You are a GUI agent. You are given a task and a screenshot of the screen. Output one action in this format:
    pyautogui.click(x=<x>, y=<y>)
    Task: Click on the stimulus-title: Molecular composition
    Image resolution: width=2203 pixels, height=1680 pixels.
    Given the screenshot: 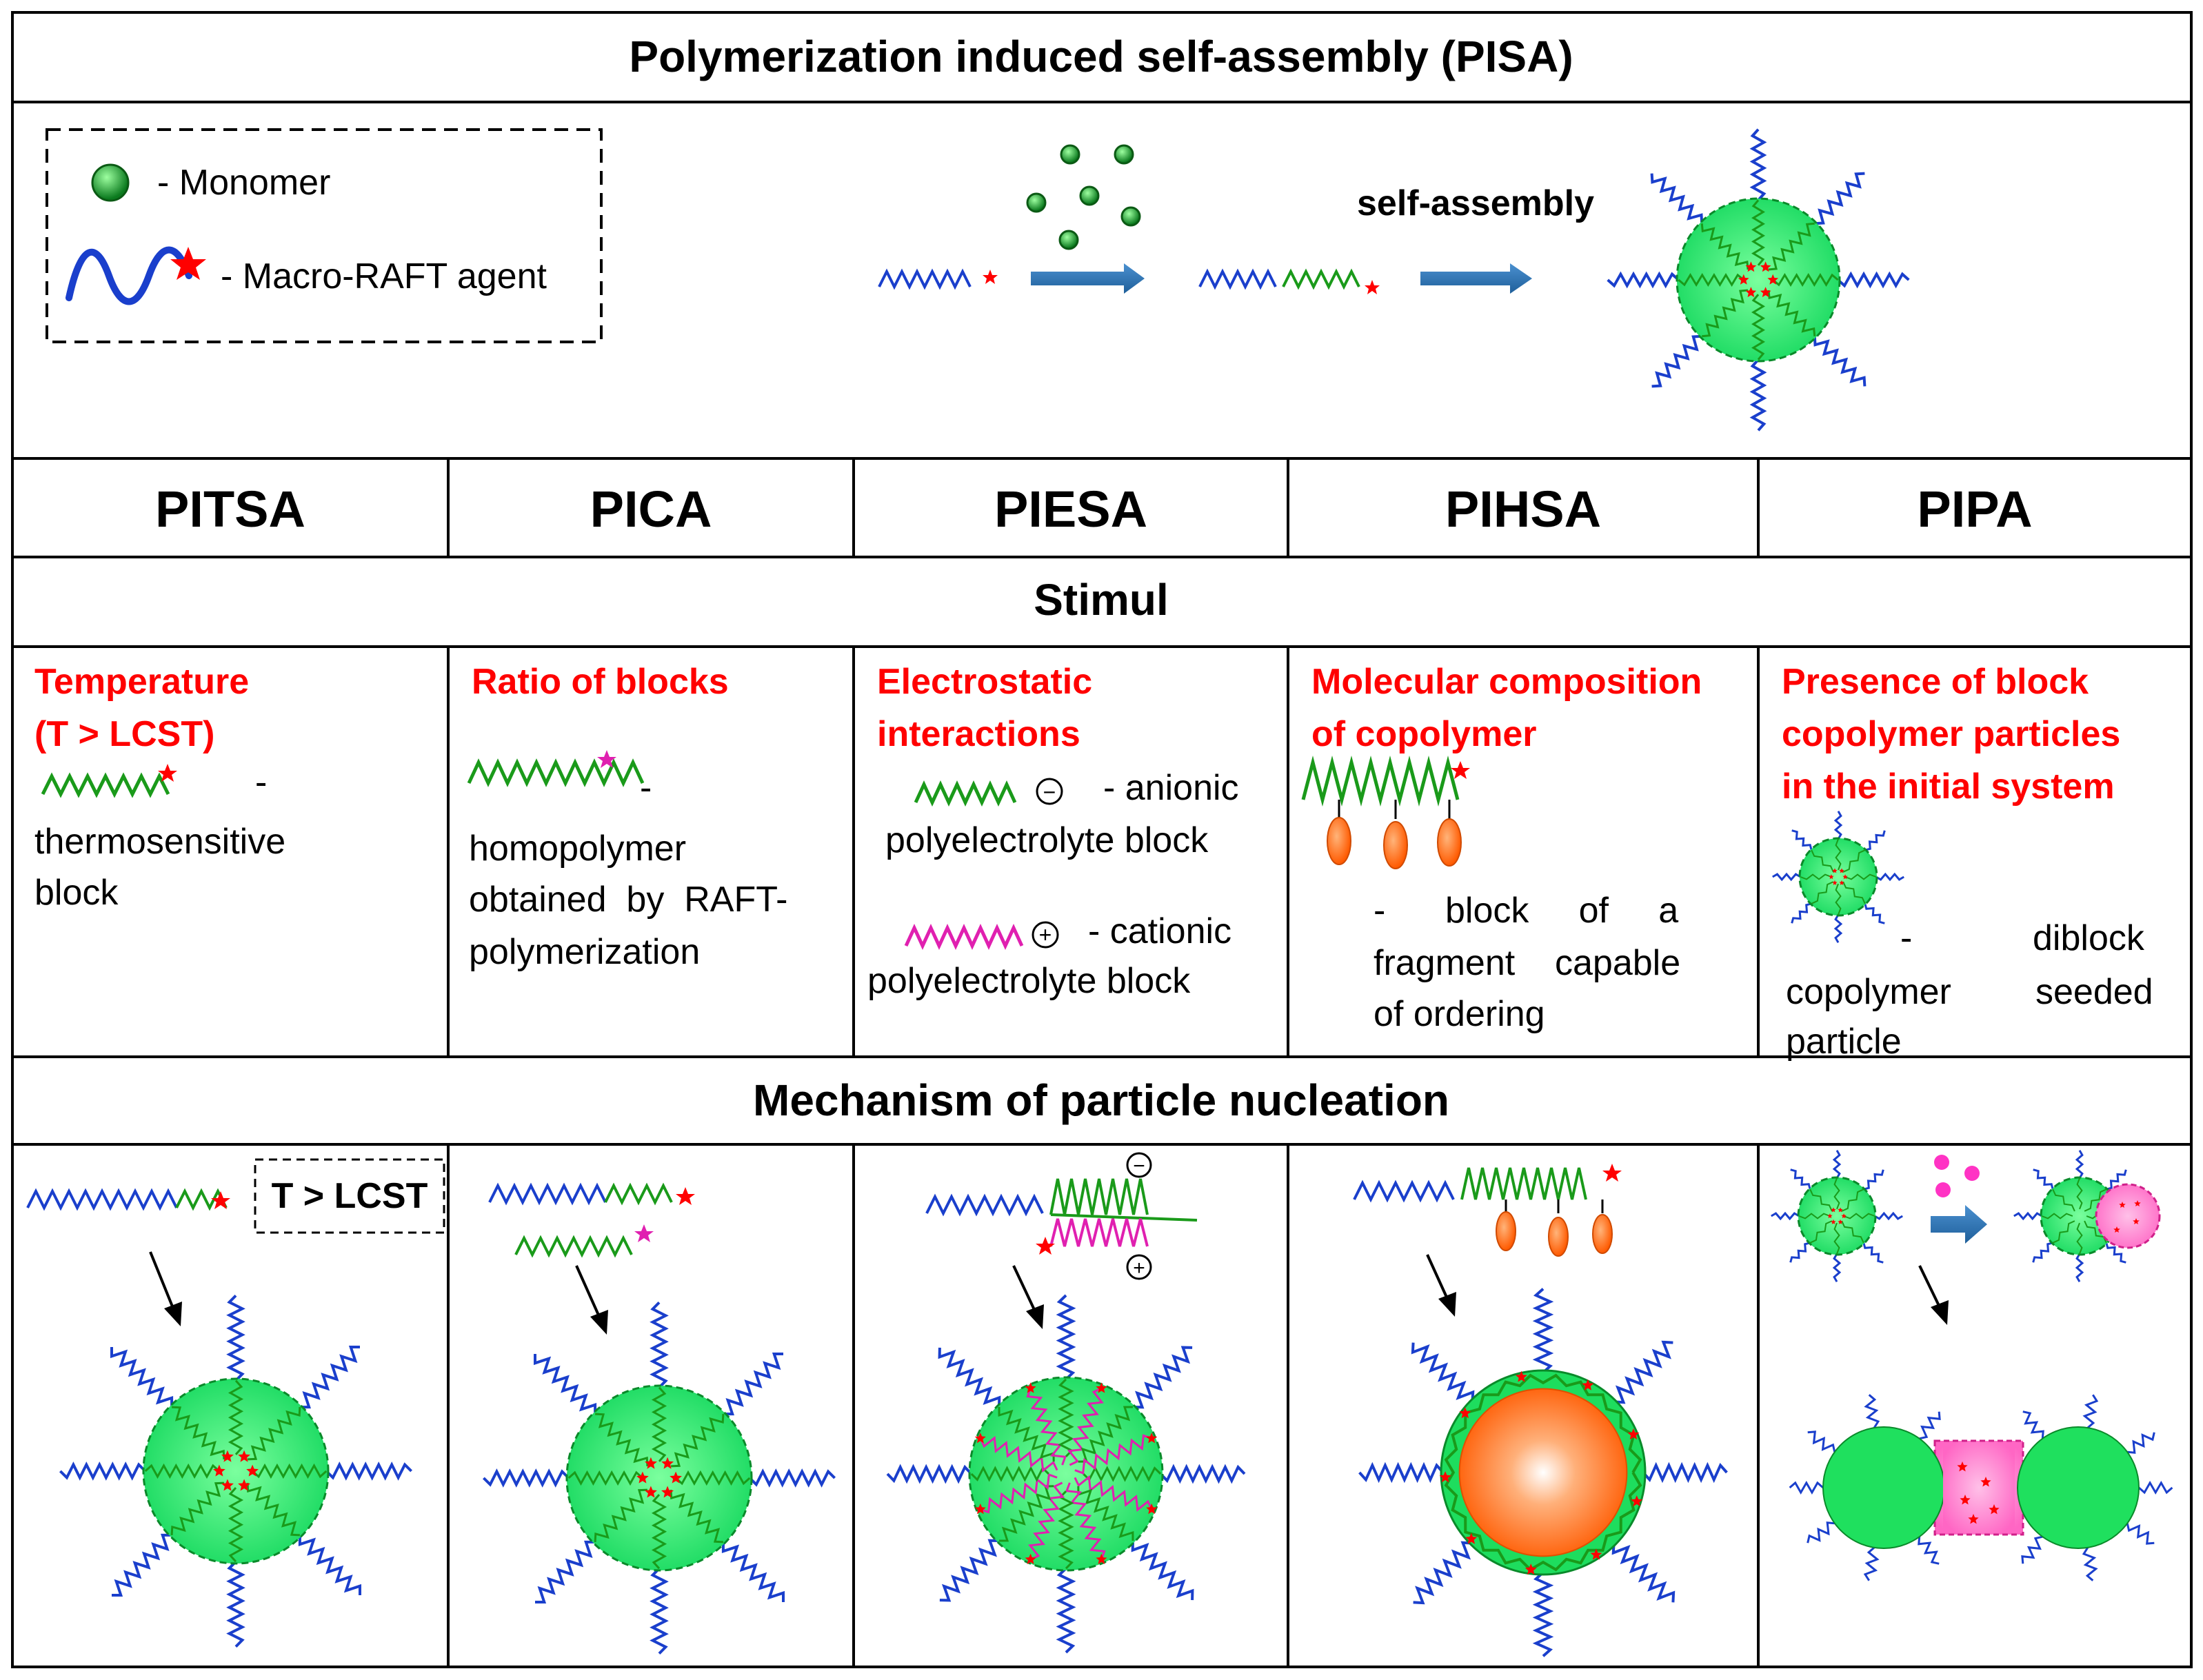 What is the action you would take?
    pyautogui.click(x=1506, y=682)
    